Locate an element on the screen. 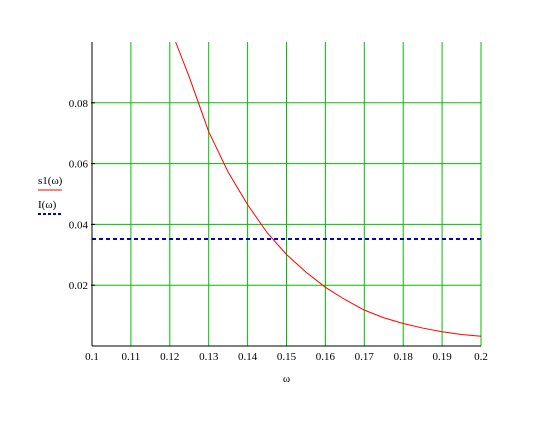 The height and width of the screenshot is (422, 542). legend-label: s1(ω) is located at coordinates (50, 181).